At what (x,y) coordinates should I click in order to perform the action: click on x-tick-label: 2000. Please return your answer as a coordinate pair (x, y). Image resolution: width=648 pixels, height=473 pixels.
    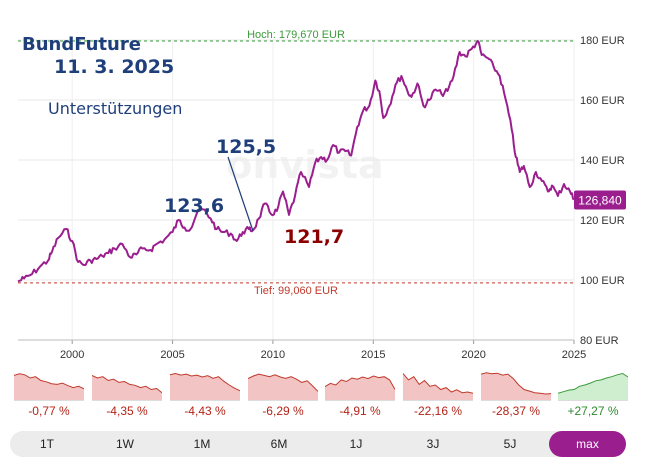
    Looking at the image, I should click on (72, 355).